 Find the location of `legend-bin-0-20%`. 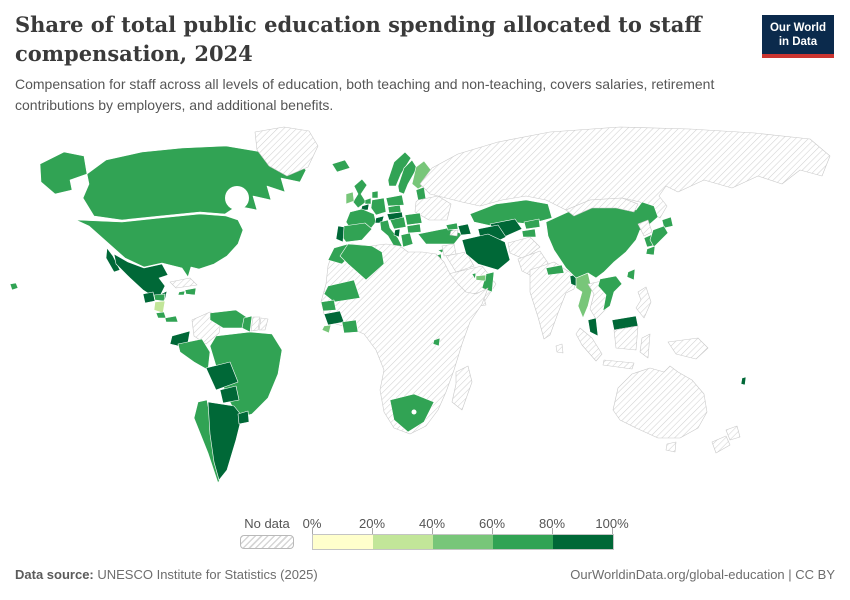

legend-bin-0-20% is located at coordinates (343, 542).